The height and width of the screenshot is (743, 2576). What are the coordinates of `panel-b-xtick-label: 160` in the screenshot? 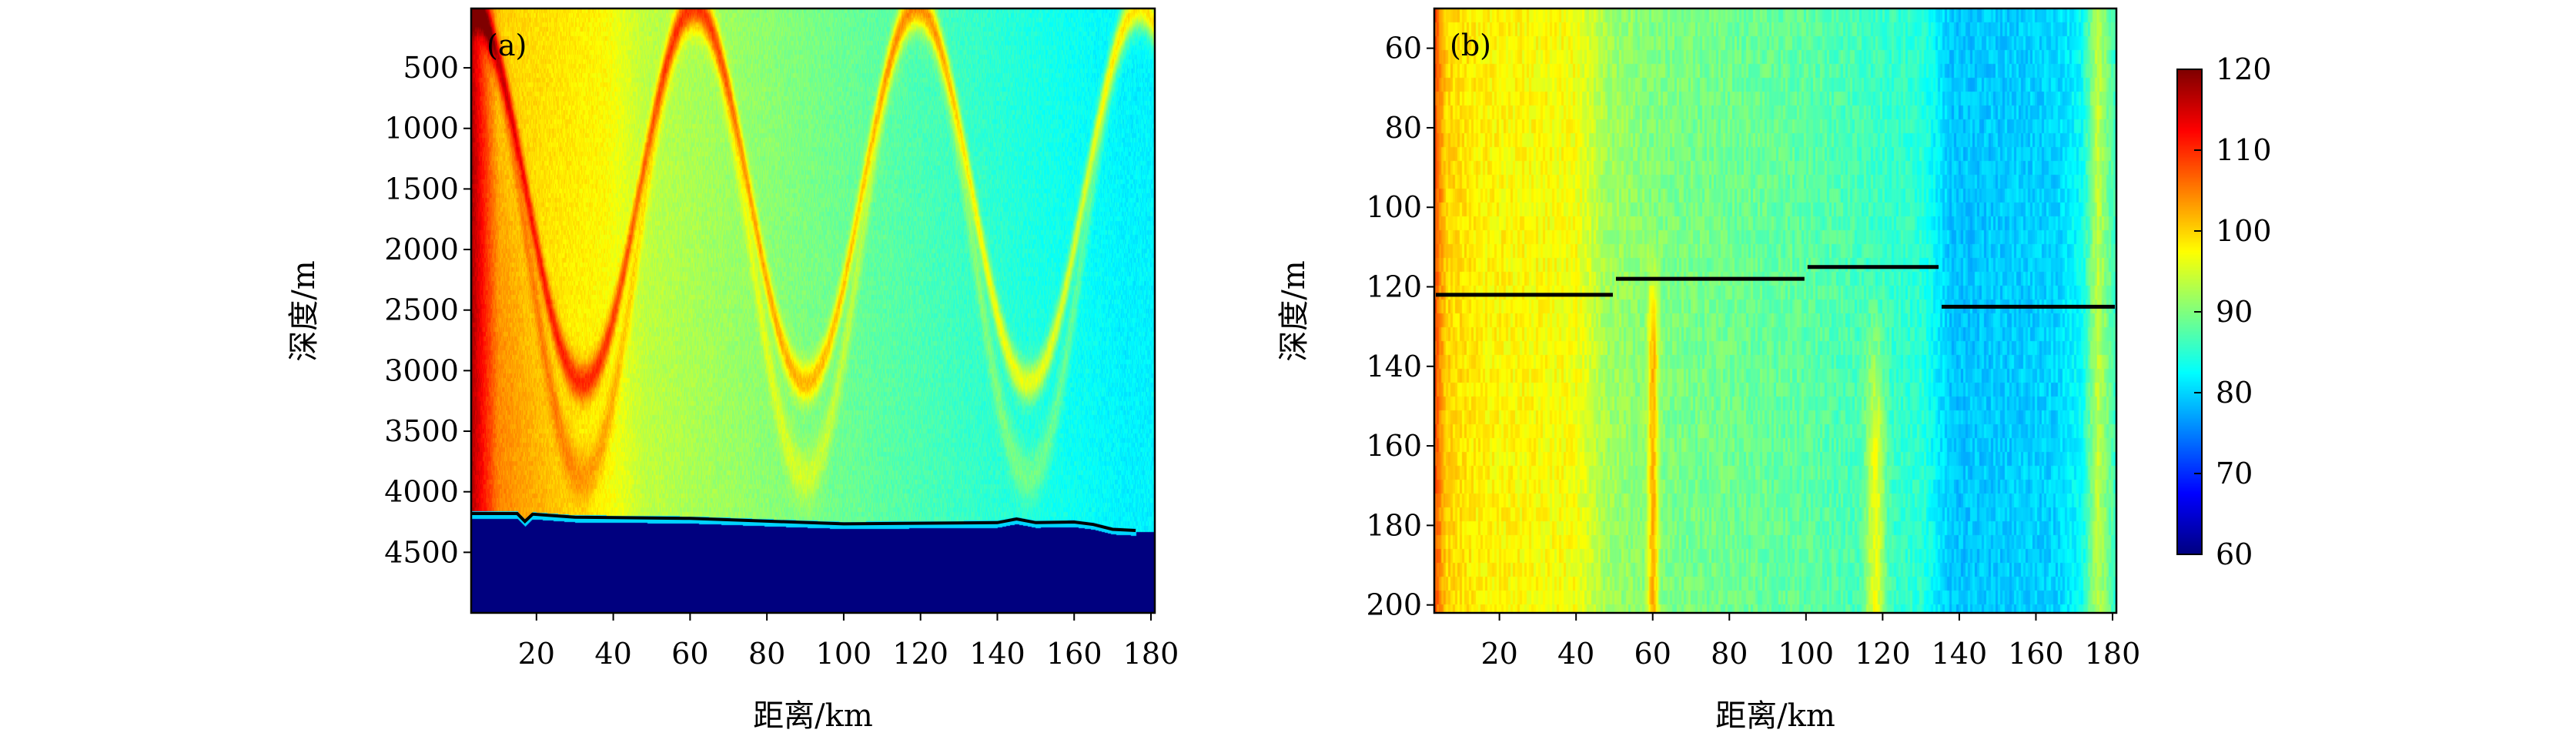 It's located at (2036, 654).